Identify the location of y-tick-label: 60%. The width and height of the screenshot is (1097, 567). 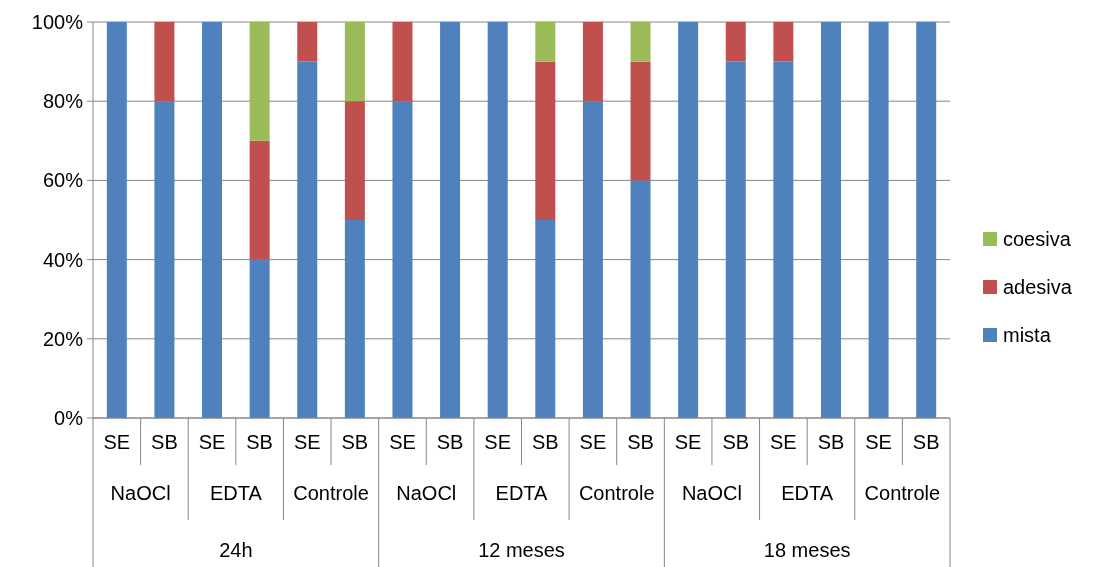
(63, 180).